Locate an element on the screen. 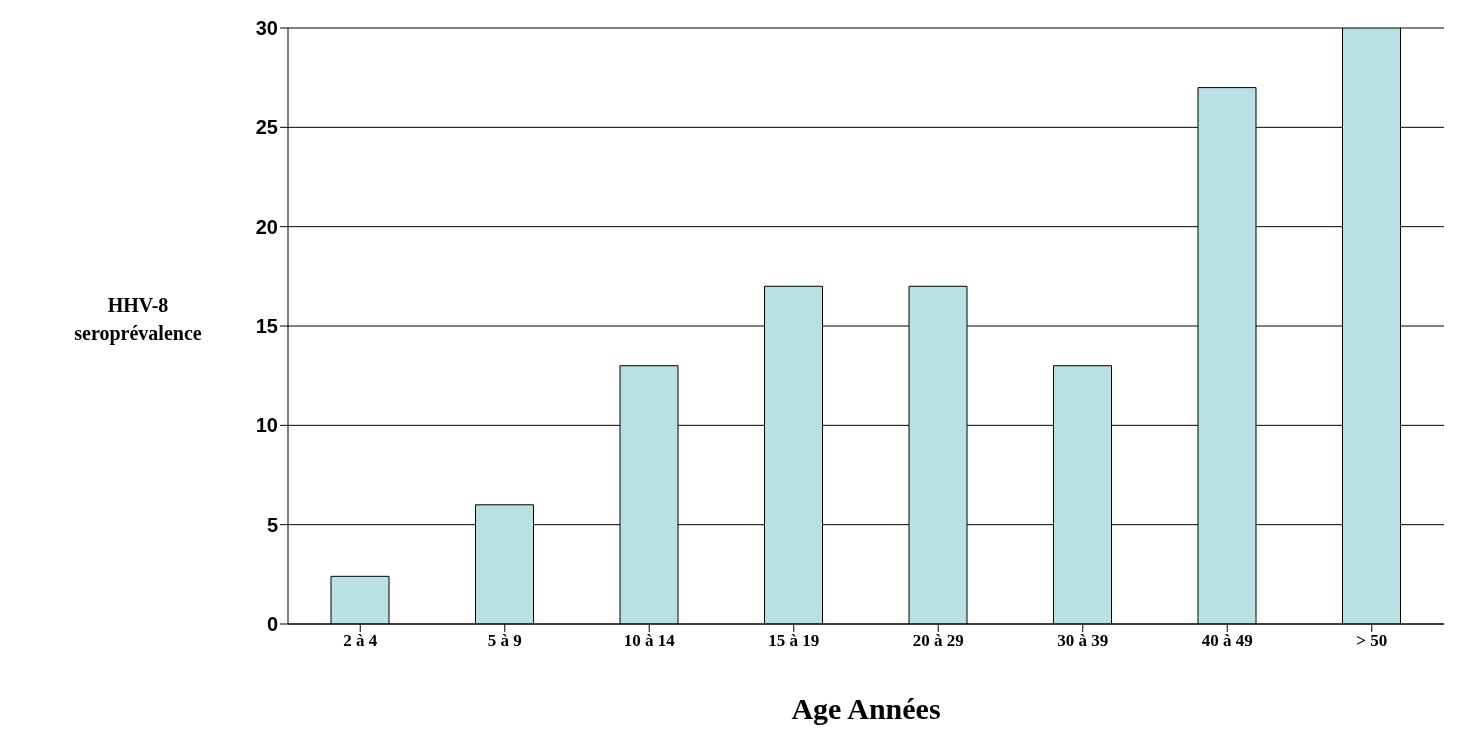  x-tick-label: 30 à 39 is located at coordinates (1083, 641).